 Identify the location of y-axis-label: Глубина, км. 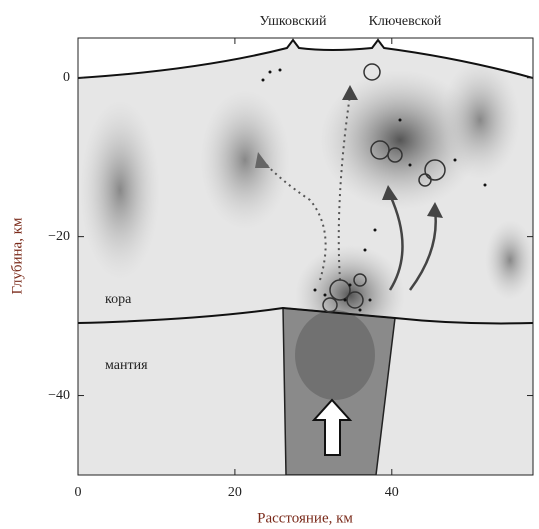
(17, 255).